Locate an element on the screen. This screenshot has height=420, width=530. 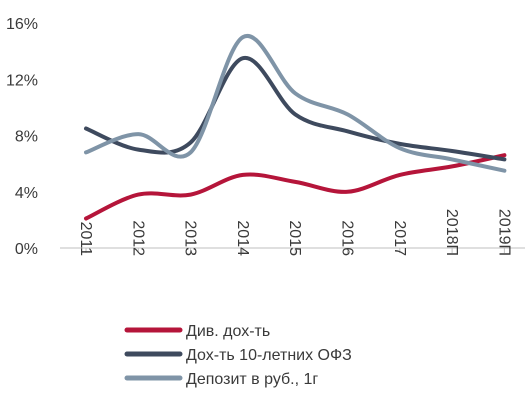
legend-label-dividend-yield: Див. дох-ть is located at coordinates (228, 331).